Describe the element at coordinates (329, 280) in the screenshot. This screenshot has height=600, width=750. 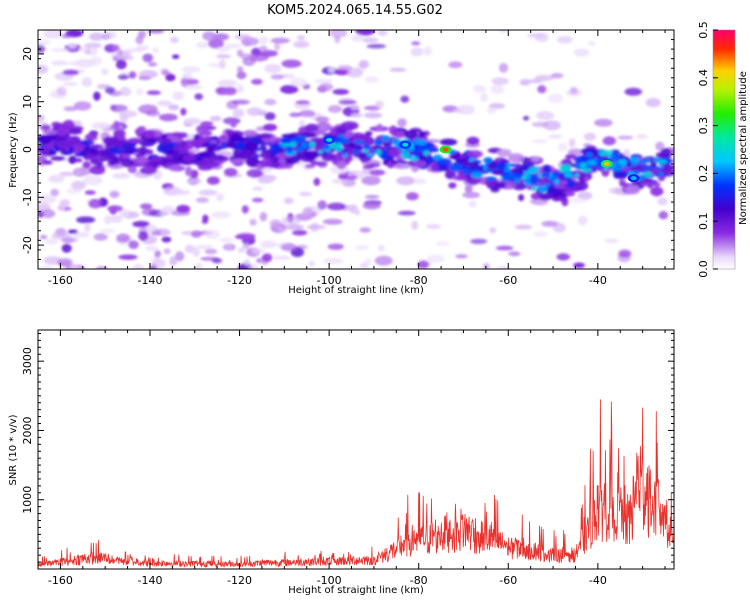
I see `heatmap-x-tick-label: -100` at that location.